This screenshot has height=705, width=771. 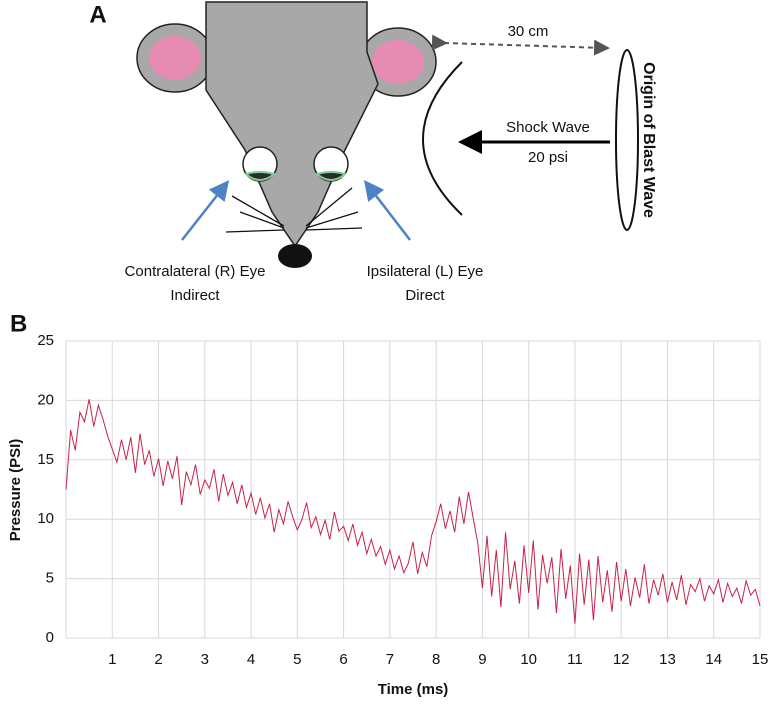 What do you see at coordinates (627, 140) in the screenshot?
I see `blast-origin` at bounding box center [627, 140].